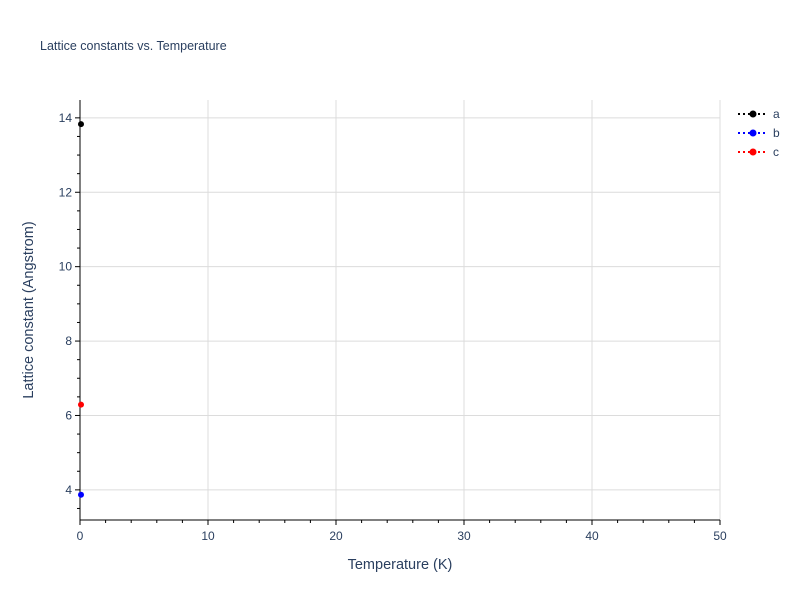 This screenshot has height=605, width=800. Describe the element at coordinates (776, 133) in the screenshot. I see `legend-label-b: b` at that location.